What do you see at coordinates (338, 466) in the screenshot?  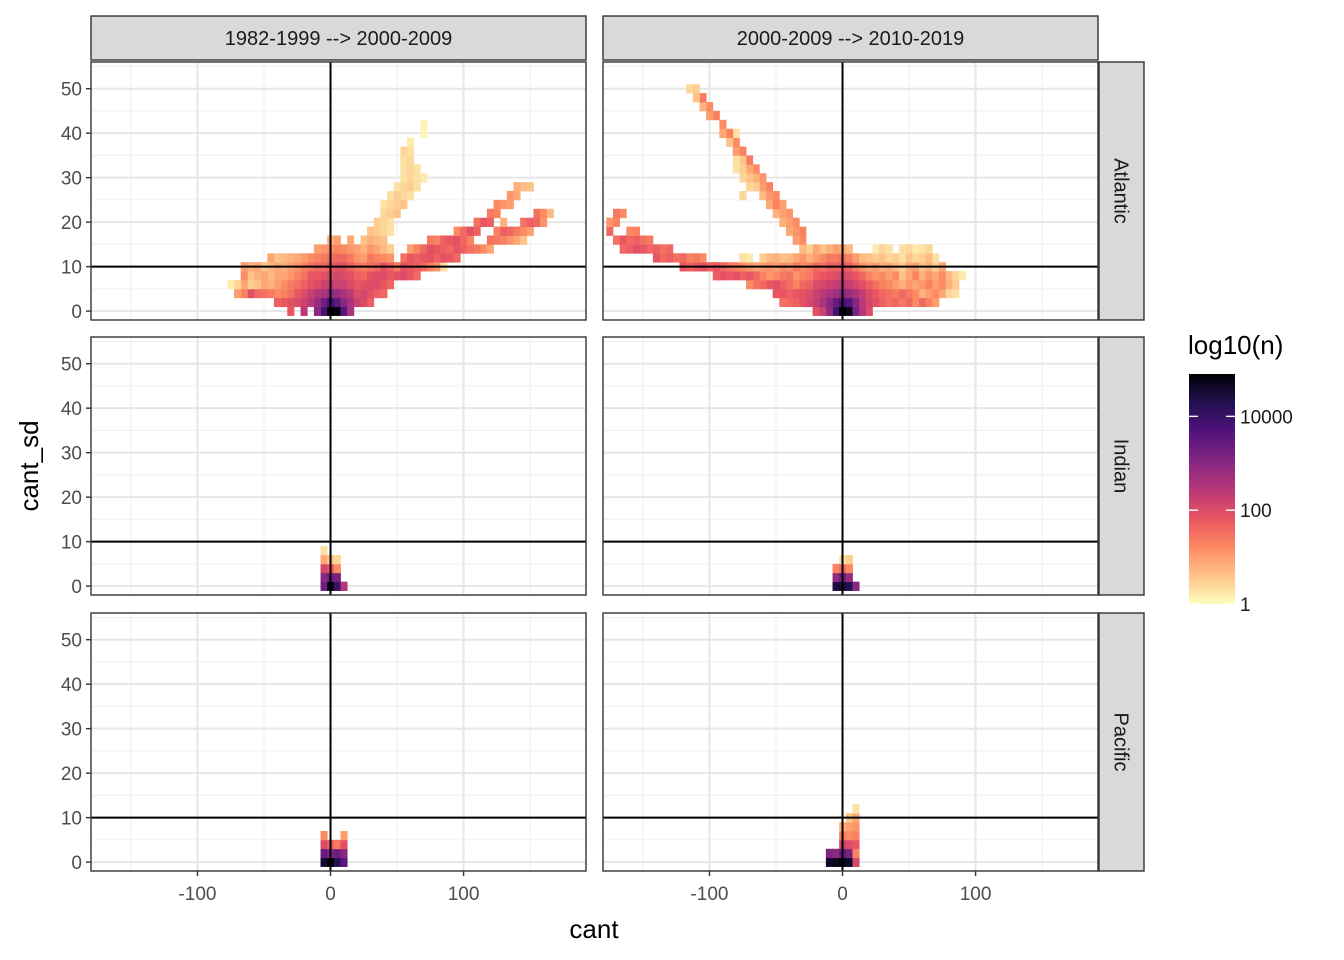 I see `panel-background` at bounding box center [338, 466].